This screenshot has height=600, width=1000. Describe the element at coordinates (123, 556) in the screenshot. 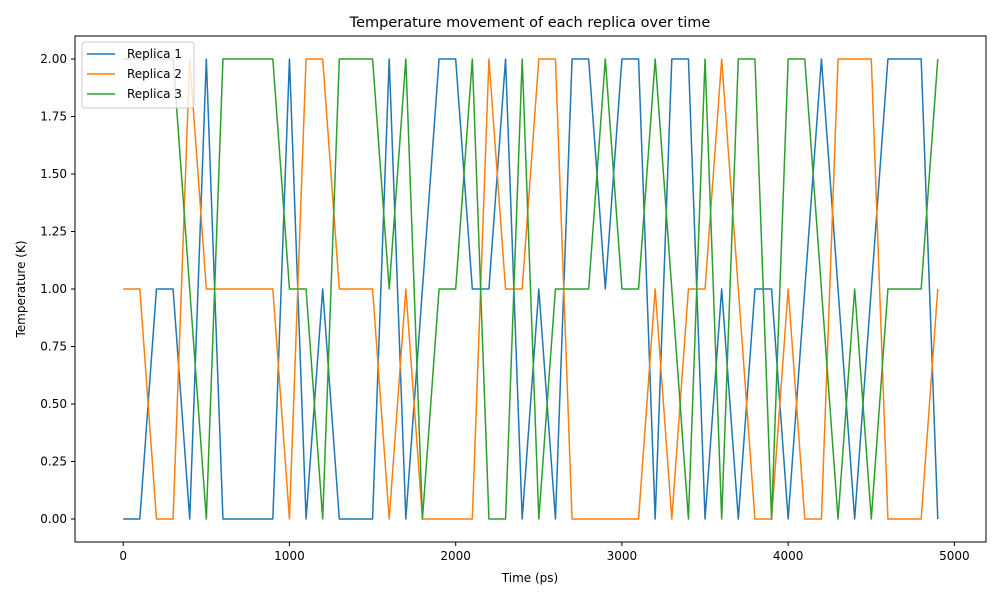

I see `x-tick-label: 0` at that location.